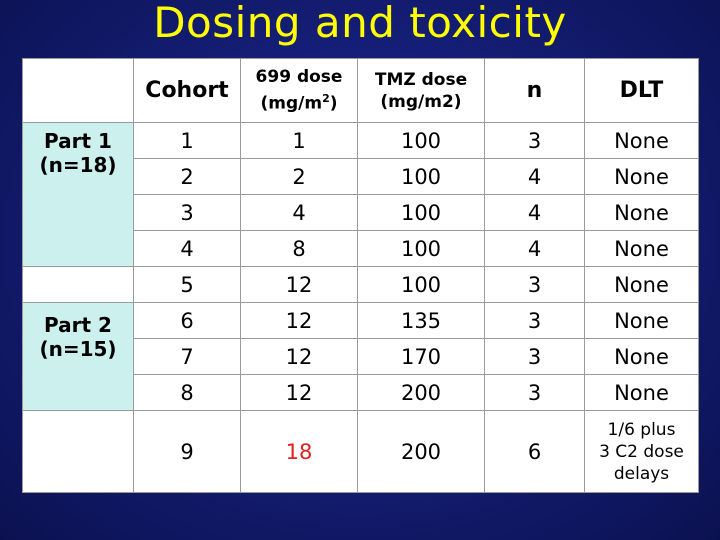  What do you see at coordinates (78, 165) in the screenshot?
I see `part1-label-line2: (n=18)` at bounding box center [78, 165].